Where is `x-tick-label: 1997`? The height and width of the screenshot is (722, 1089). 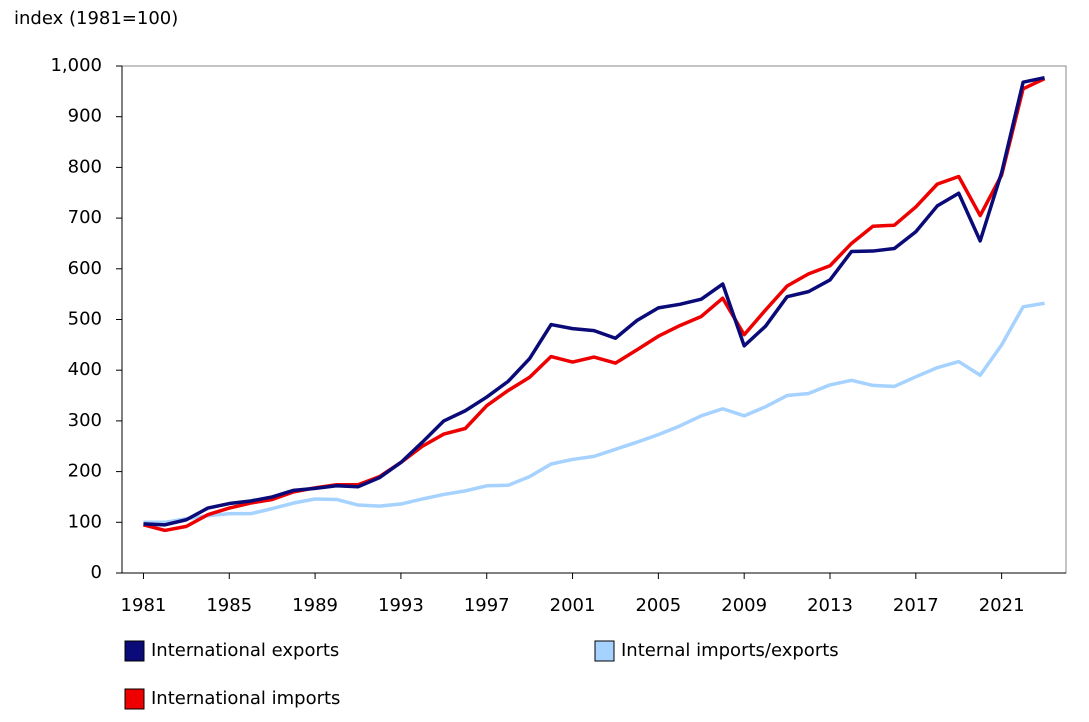 x-tick-label: 1997 is located at coordinates (487, 605).